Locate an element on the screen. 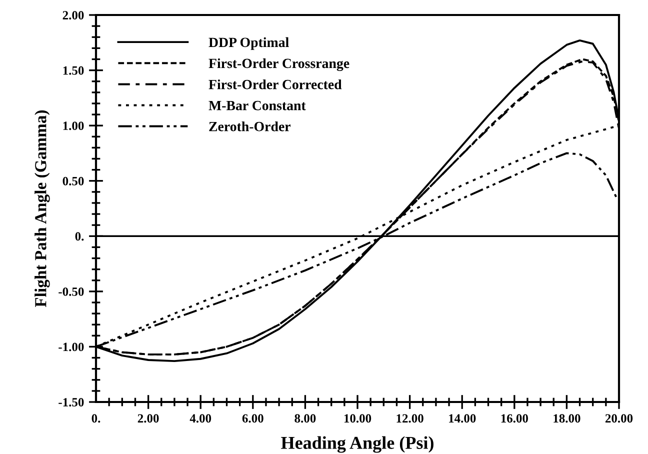  x-axis-title: Heading Angle (Psi) is located at coordinates (357, 444).